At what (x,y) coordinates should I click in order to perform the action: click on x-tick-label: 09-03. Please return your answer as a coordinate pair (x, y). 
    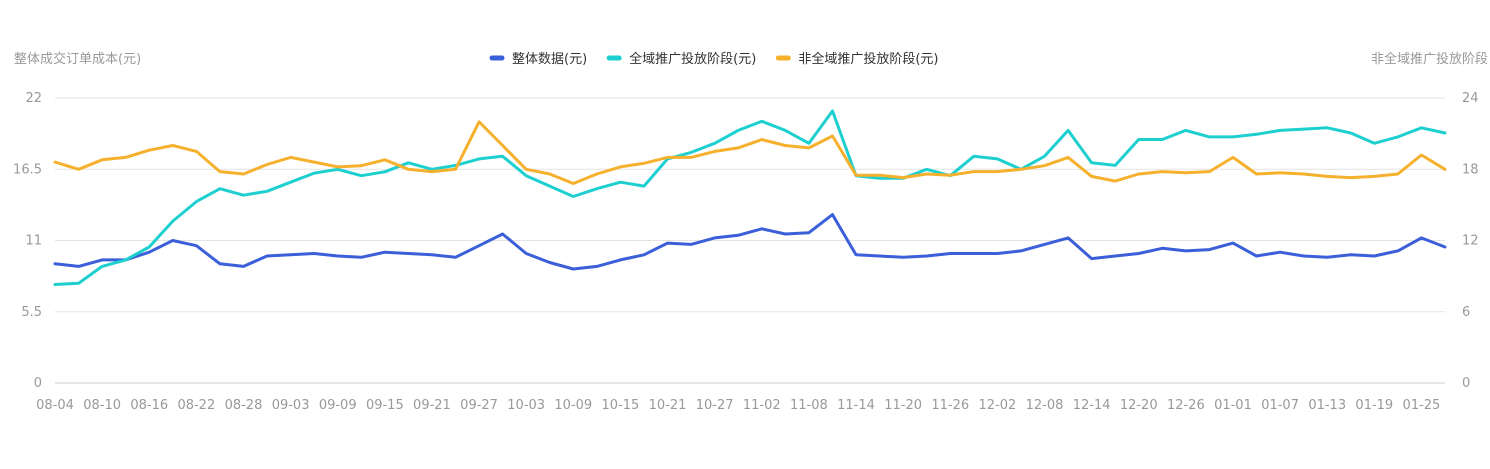
    Looking at the image, I should click on (291, 405).